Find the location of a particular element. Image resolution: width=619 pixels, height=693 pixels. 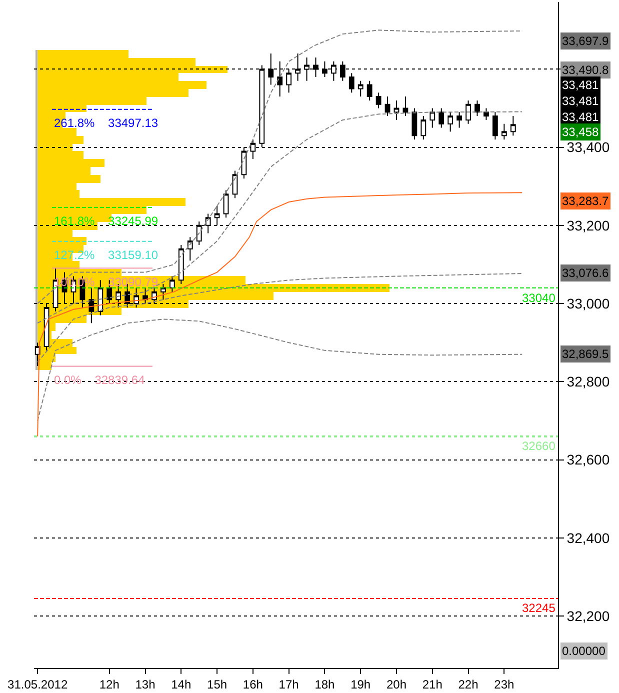

y-tick-label: 33,400 is located at coordinates (588, 147).